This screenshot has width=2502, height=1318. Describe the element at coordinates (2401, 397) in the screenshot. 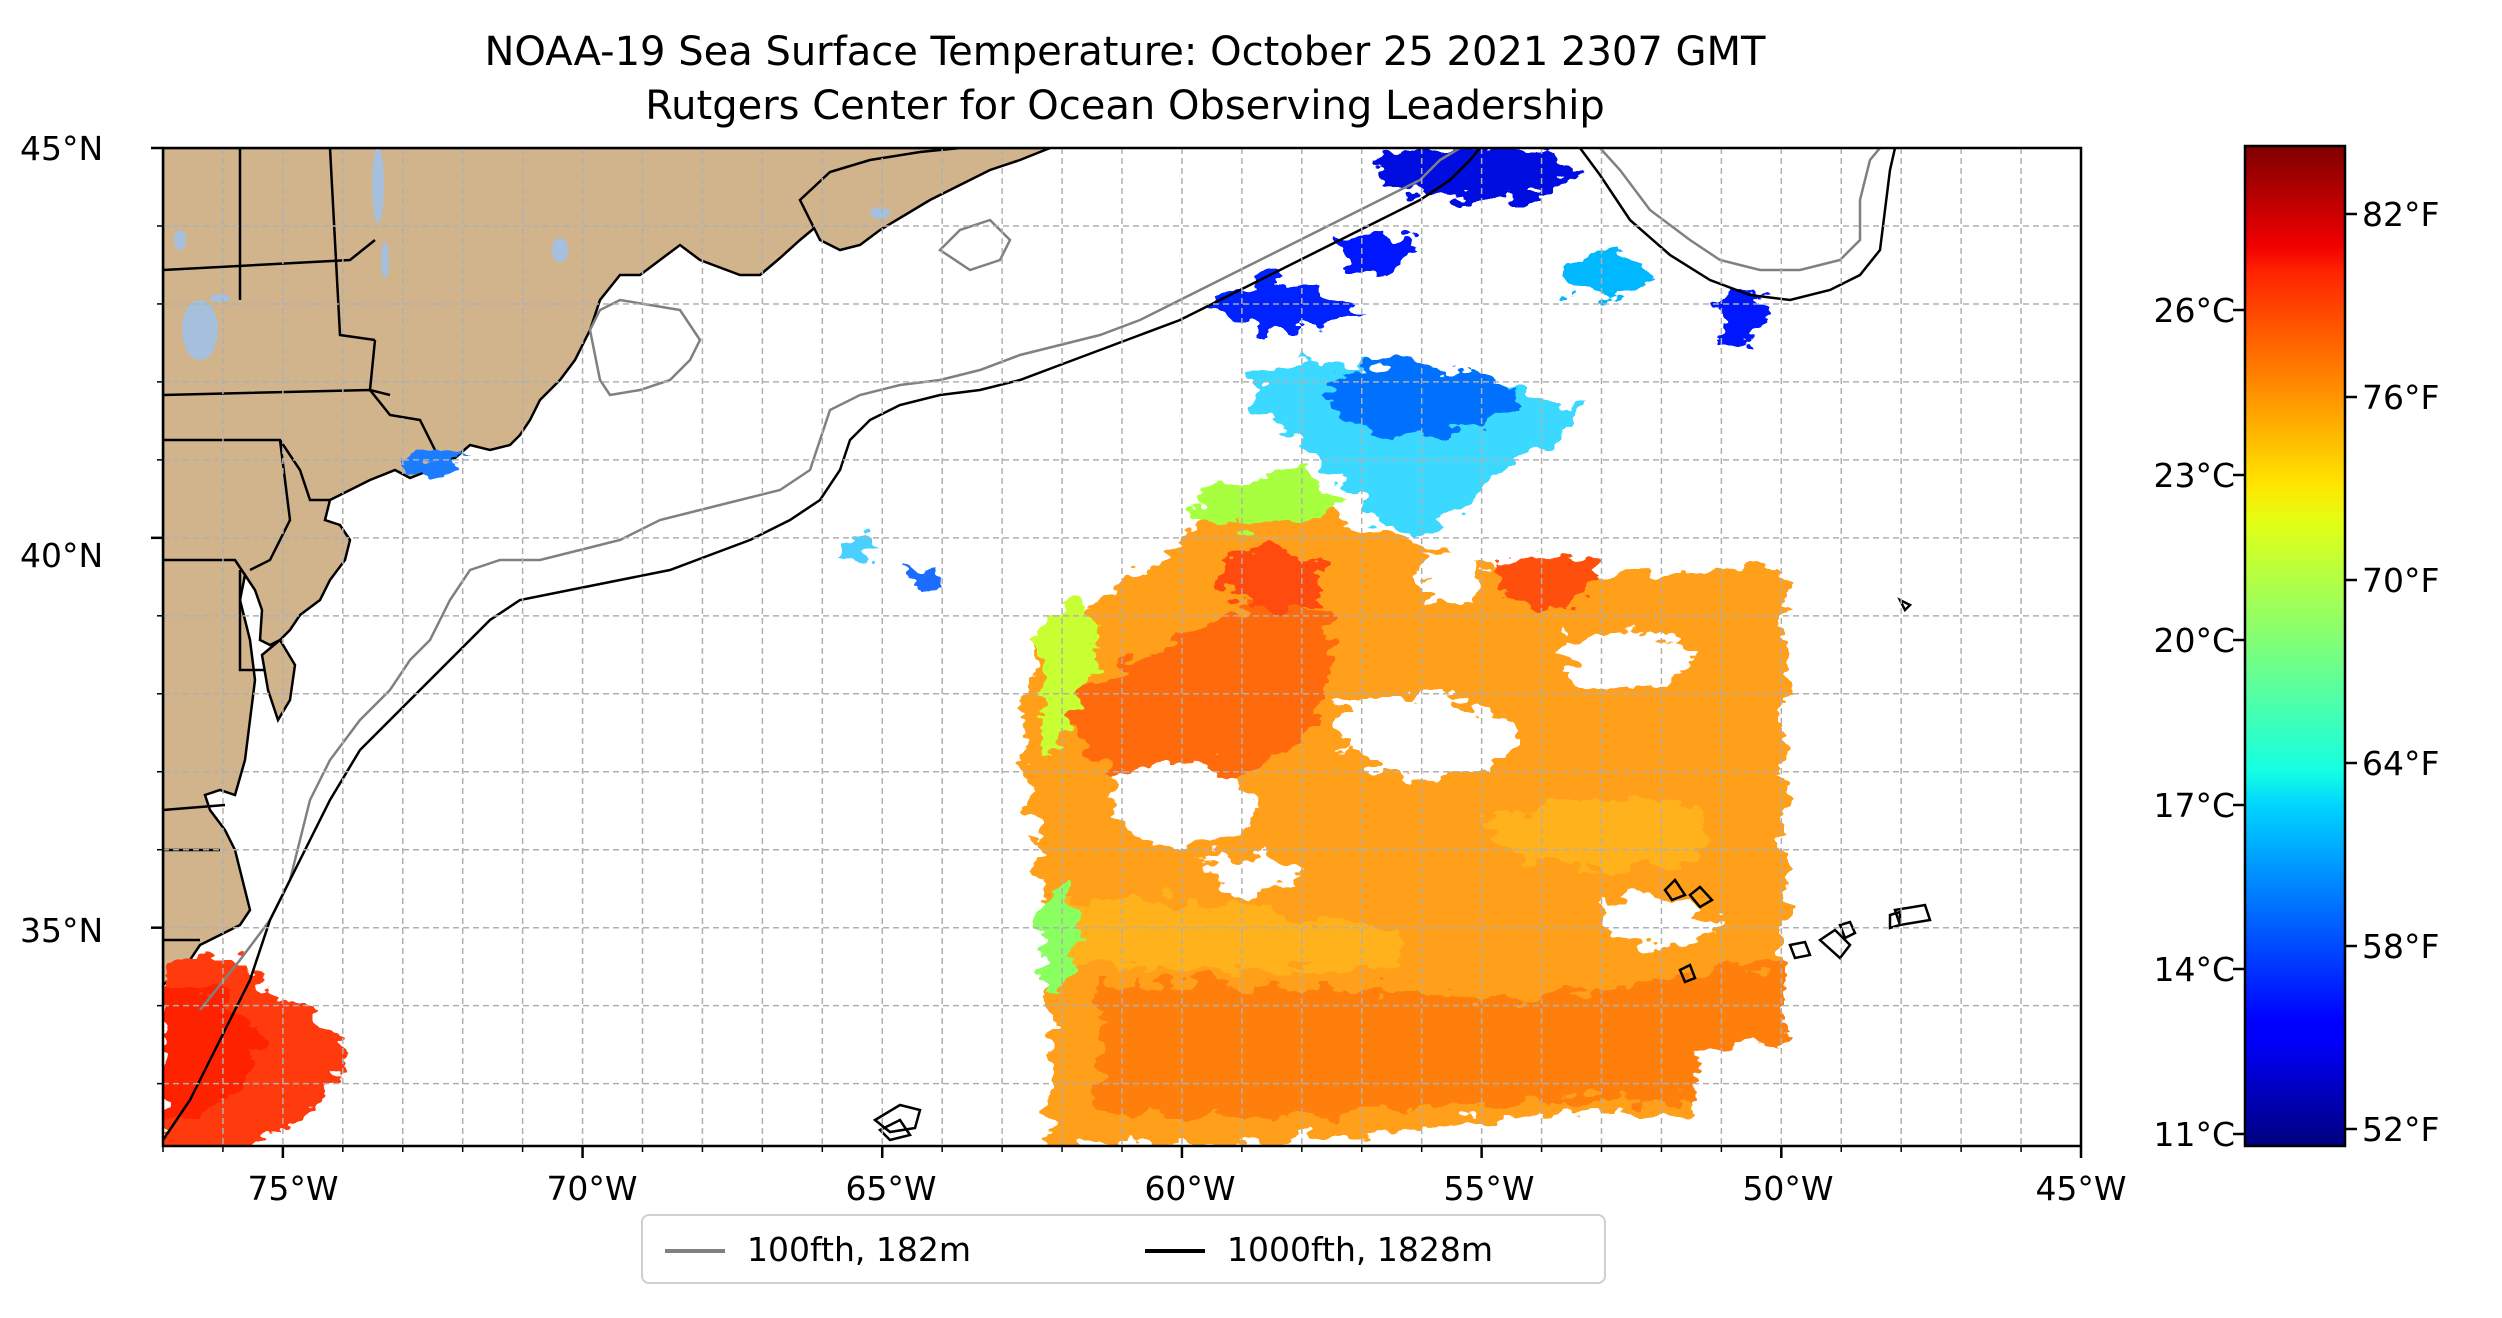

I see `colorbar-fahrenheit-label: 76°F` at that location.